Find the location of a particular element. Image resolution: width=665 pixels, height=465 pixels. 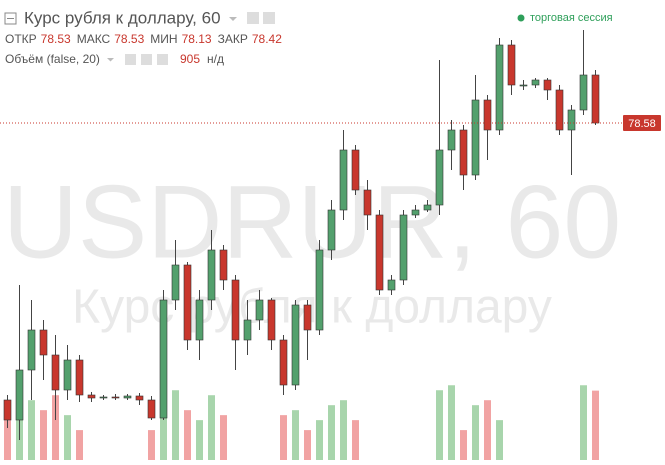

ohlc-label: МИН is located at coordinates (163, 39).